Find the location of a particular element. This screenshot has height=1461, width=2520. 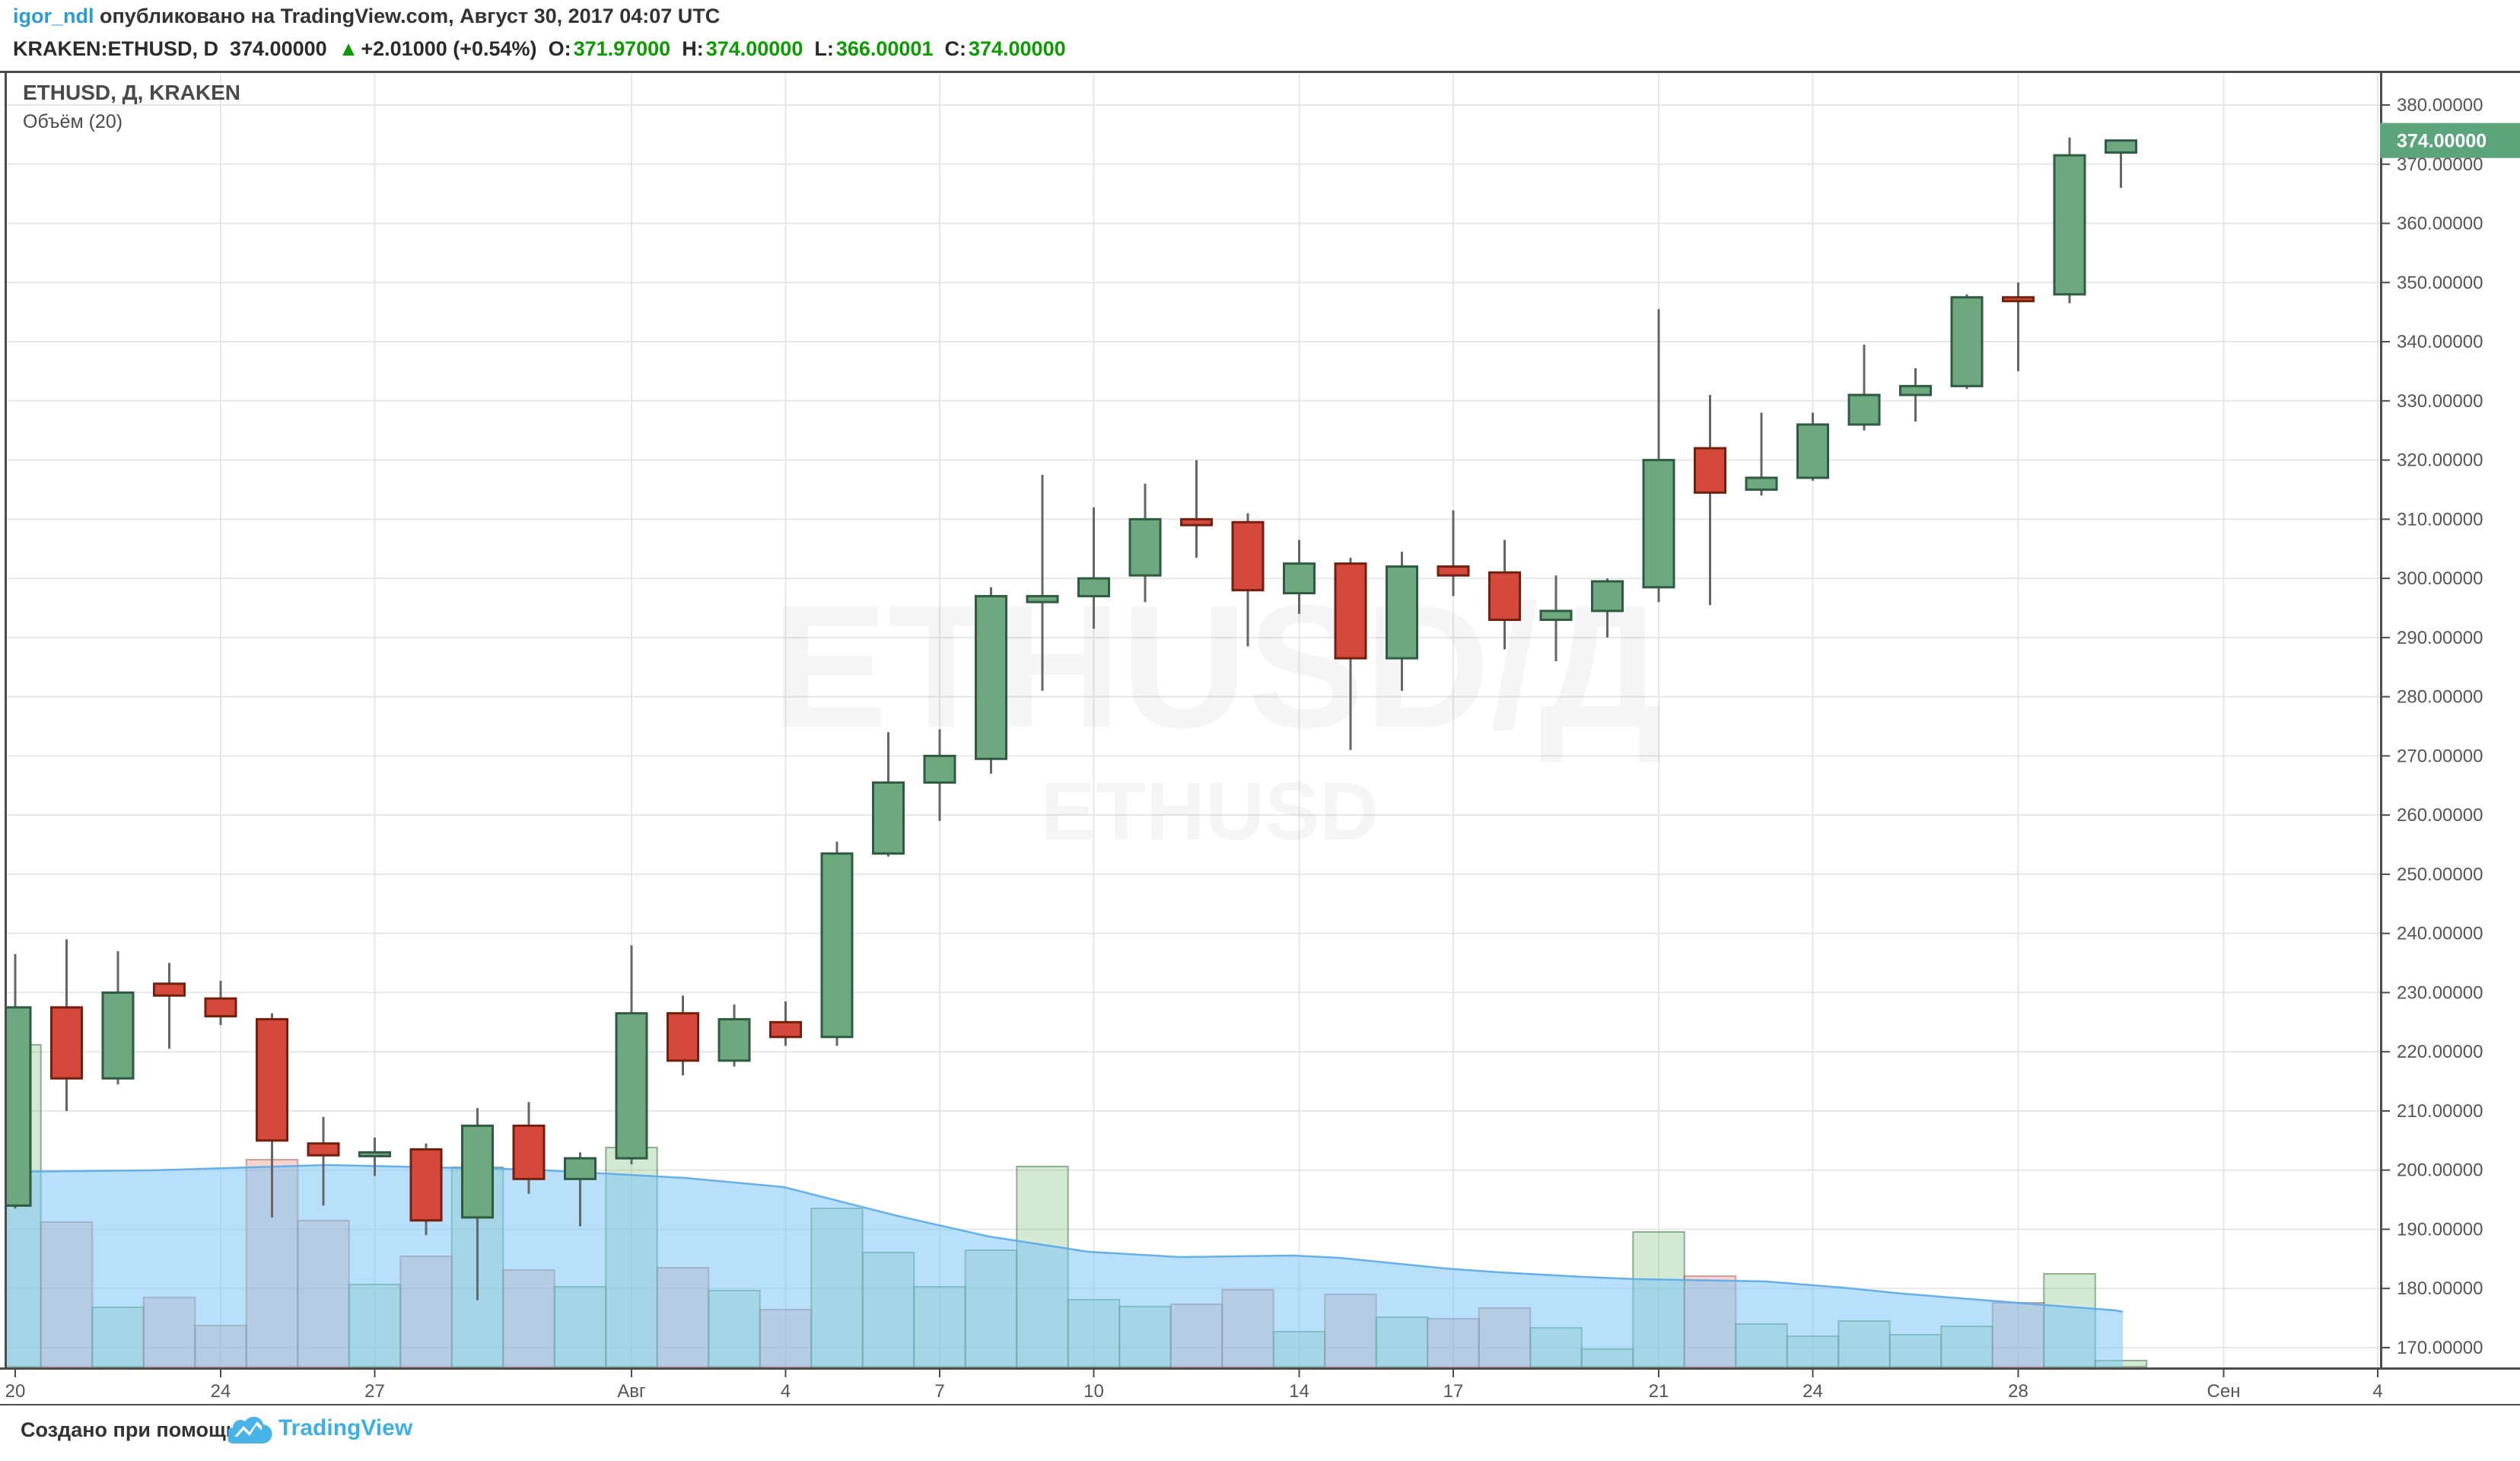

price-axis-label: 350.00000 is located at coordinates (2440, 282).